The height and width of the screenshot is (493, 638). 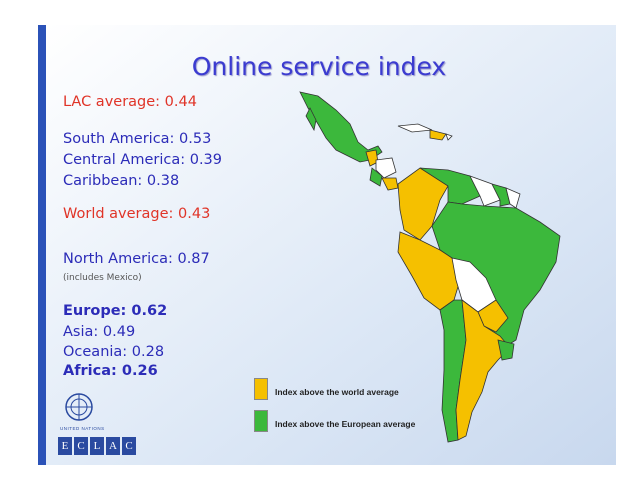 I want to click on stat: Europe: 0.62, so click(x=115, y=311).